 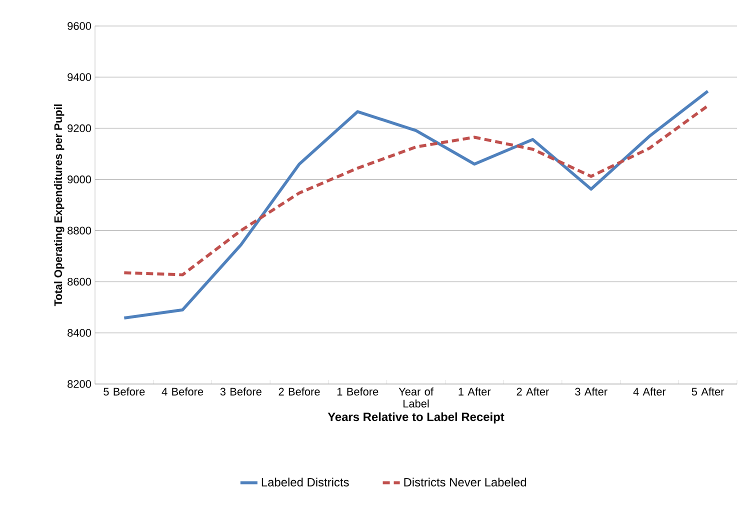 What do you see at coordinates (80, 332) in the screenshot?
I see `y-tick-label: 8400` at bounding box center [80, 332].